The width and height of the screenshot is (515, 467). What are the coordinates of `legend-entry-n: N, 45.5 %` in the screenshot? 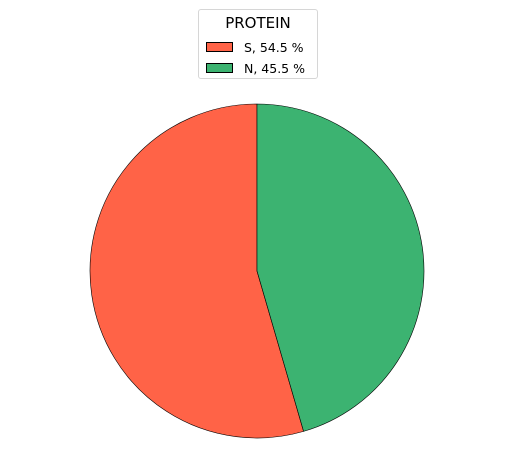 It's located at (255, 68).